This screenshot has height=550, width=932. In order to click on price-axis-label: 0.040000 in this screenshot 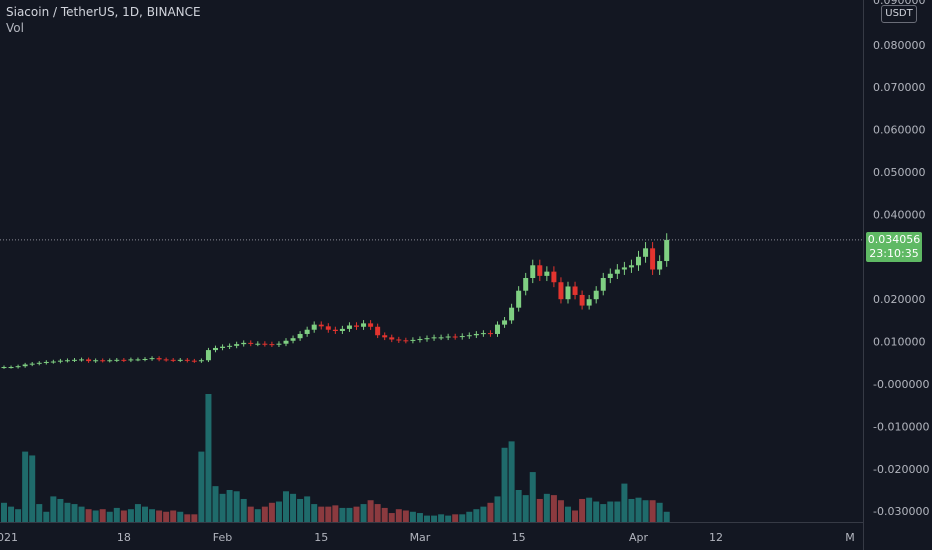, I will do `click(899, 214)`.